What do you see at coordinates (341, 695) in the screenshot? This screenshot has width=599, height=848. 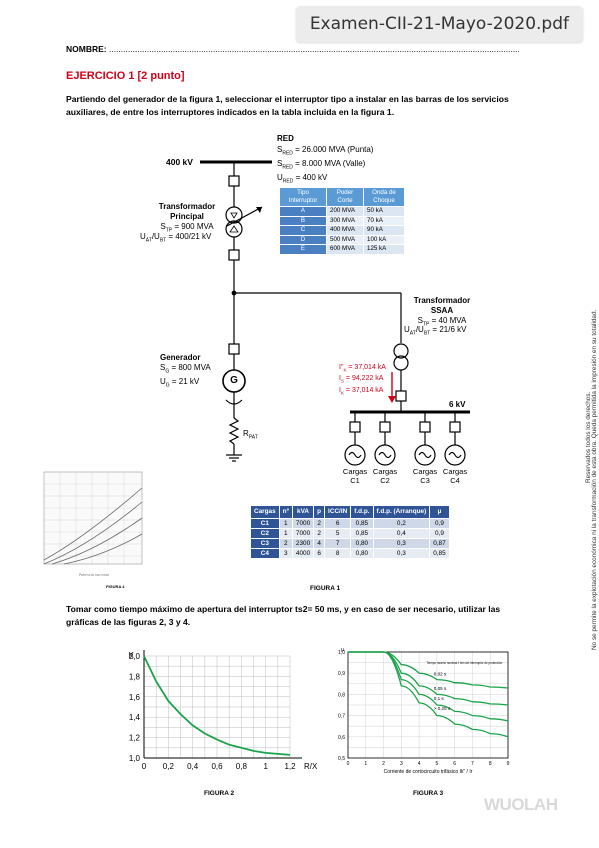 I see `y-tick-label: 0,8` at bounding box center [341, 695].